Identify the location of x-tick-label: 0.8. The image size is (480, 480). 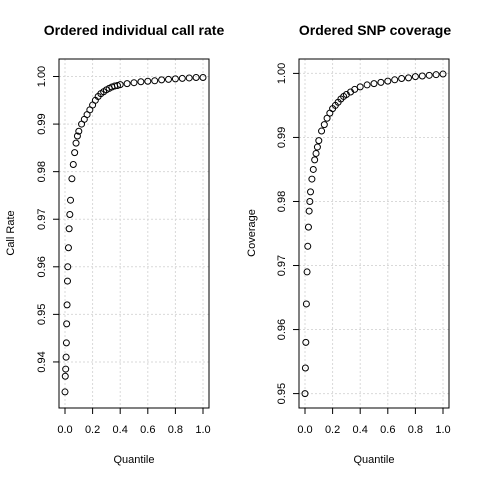
(415, 430).